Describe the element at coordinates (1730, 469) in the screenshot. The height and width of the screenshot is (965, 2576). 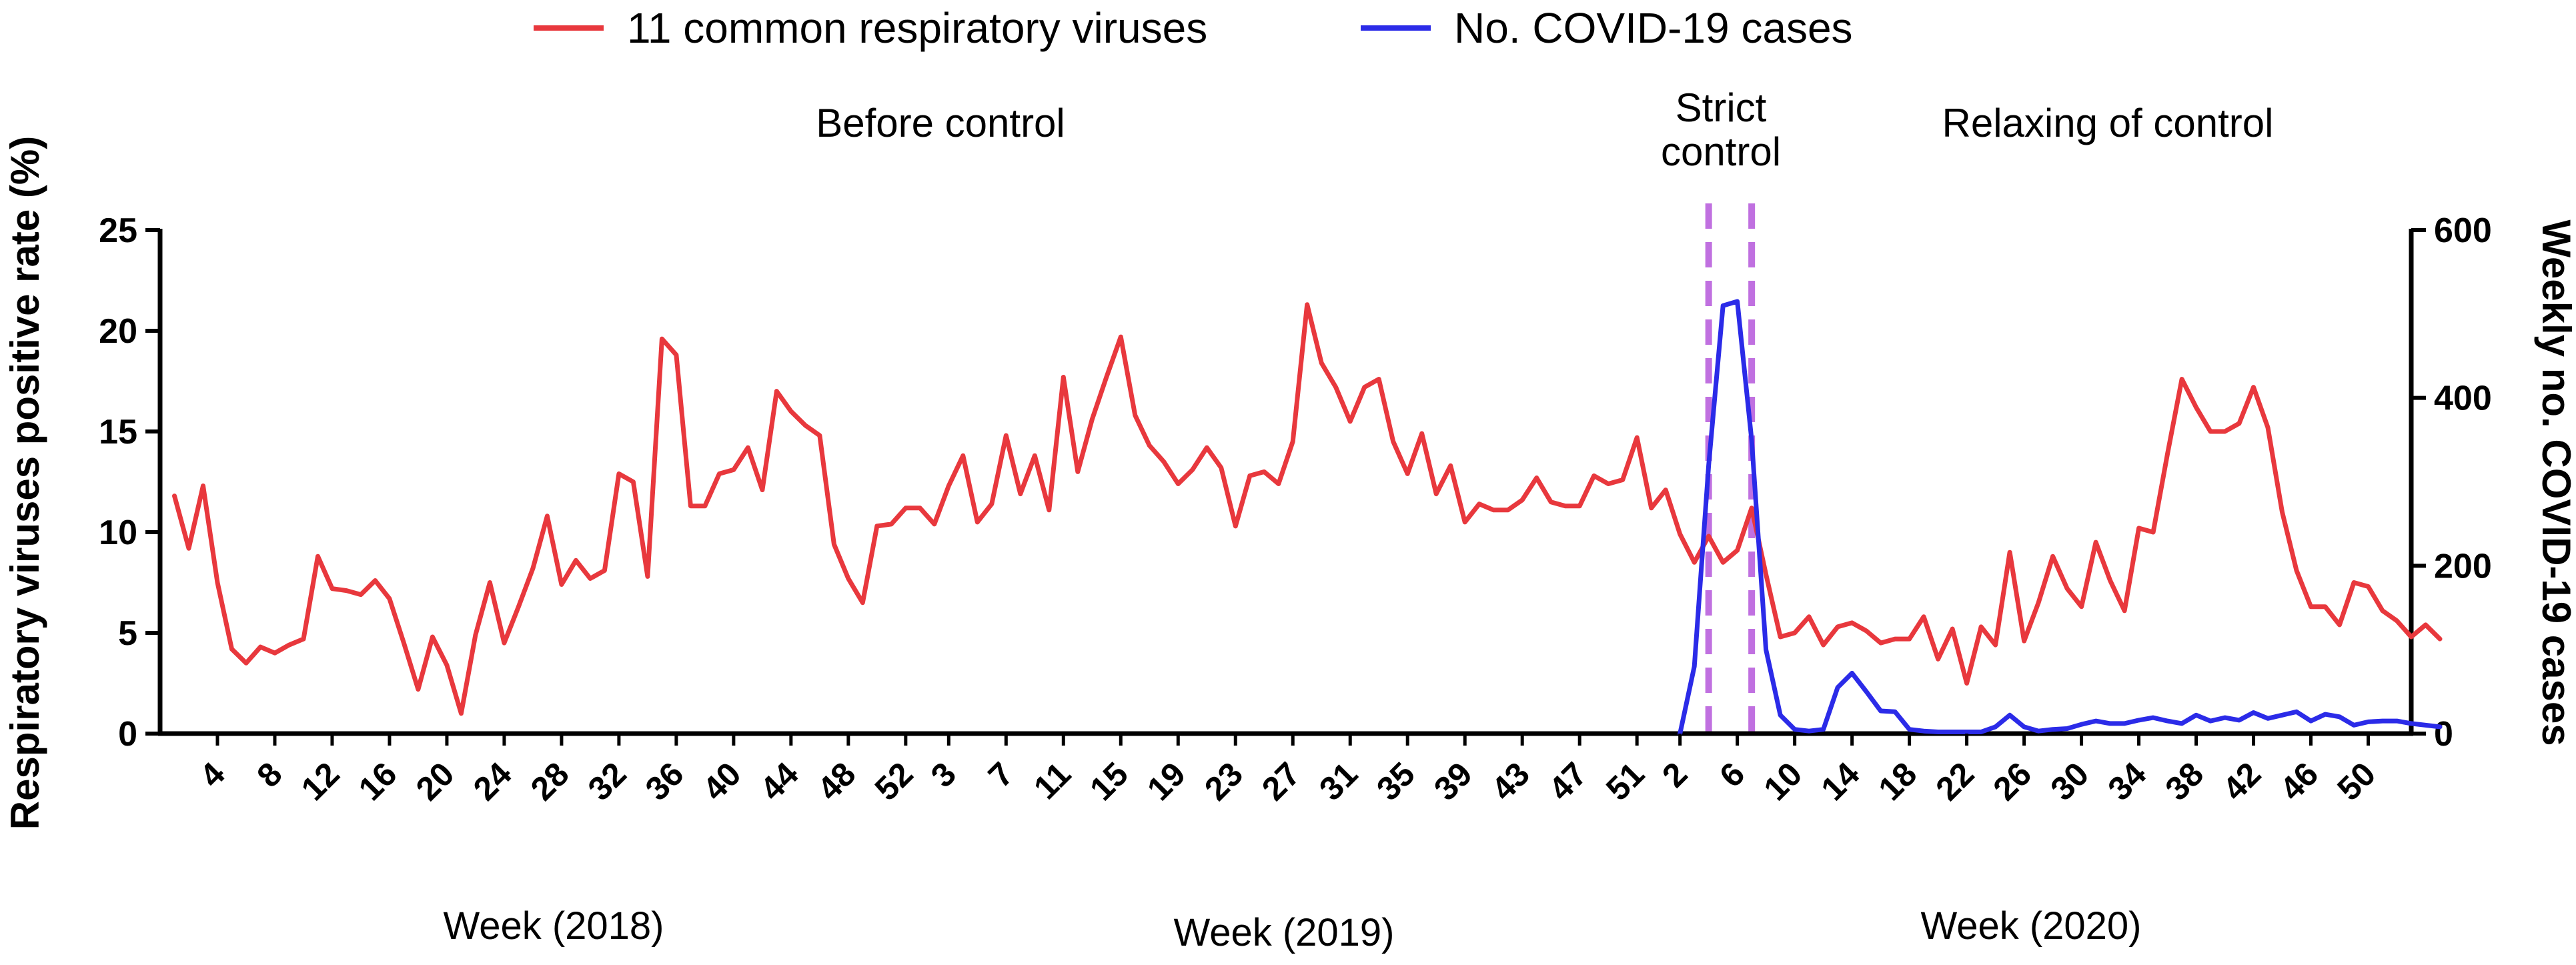
I see `control-markers` at that location.